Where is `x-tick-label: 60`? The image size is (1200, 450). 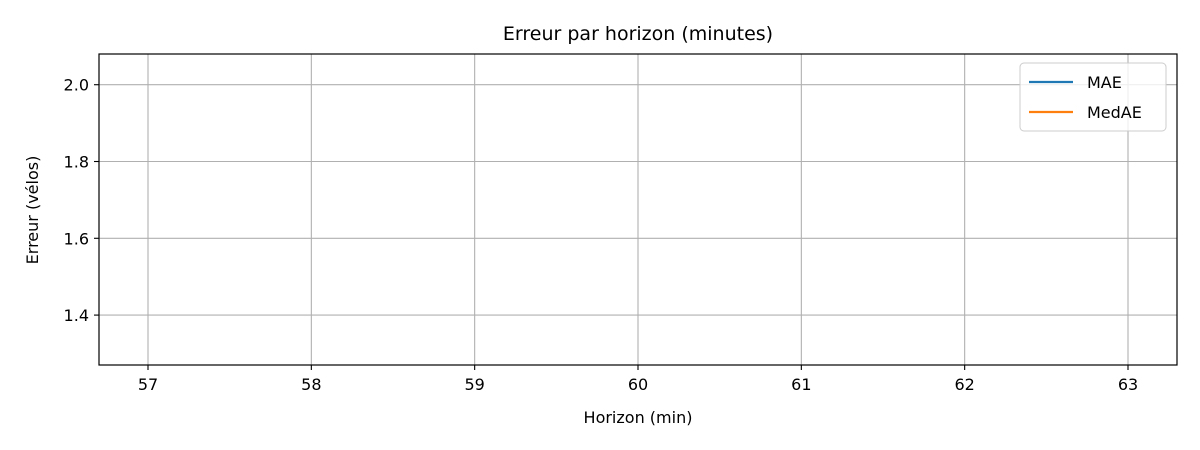 x-tick-label: 60 is located at coordinates (638, 384).